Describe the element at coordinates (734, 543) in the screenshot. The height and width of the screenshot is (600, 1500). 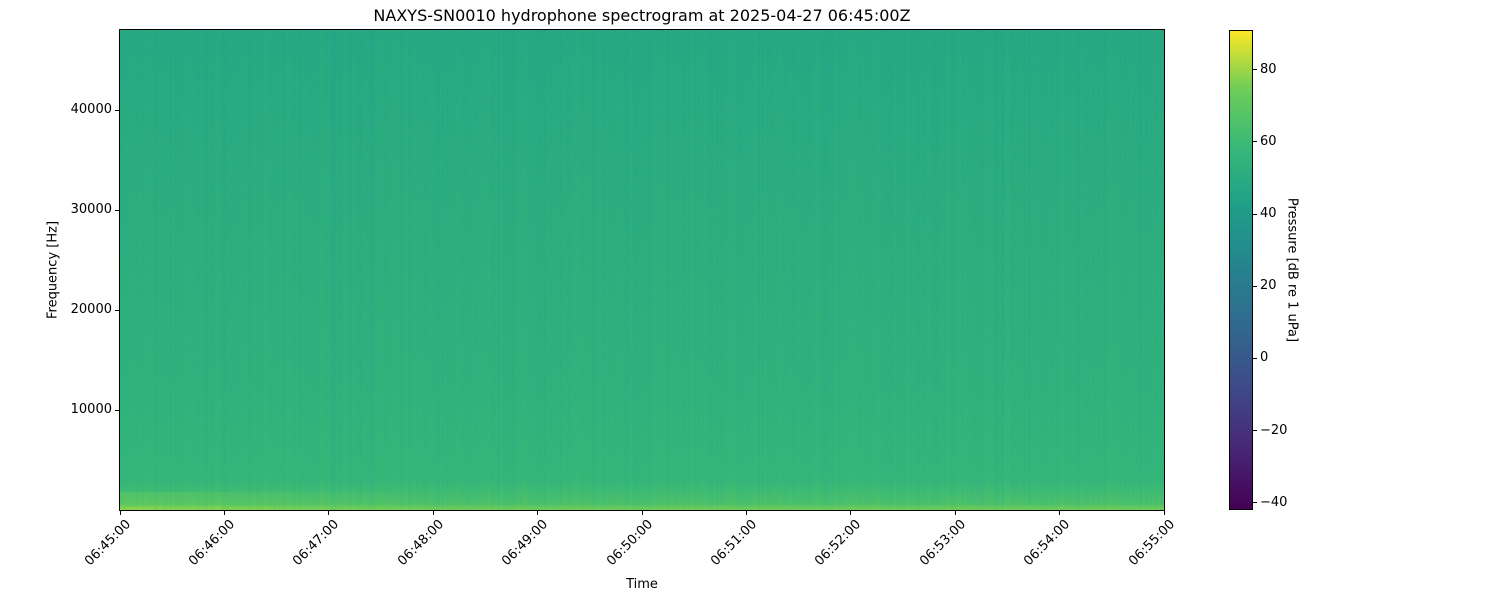
I see `x-tick-label: 06:51:00` at that location.